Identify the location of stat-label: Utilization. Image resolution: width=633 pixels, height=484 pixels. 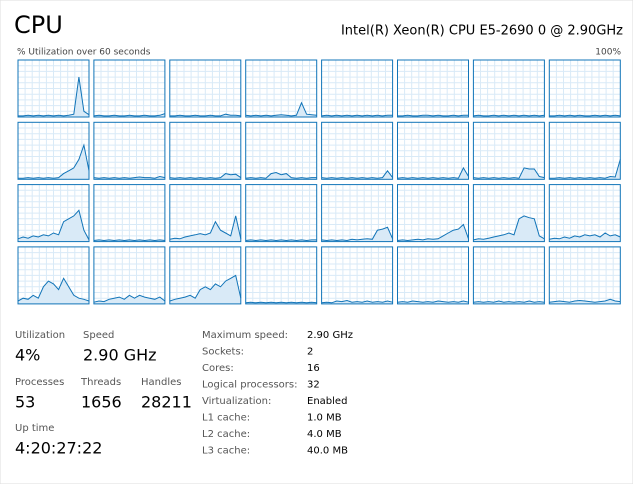
(40, 335).